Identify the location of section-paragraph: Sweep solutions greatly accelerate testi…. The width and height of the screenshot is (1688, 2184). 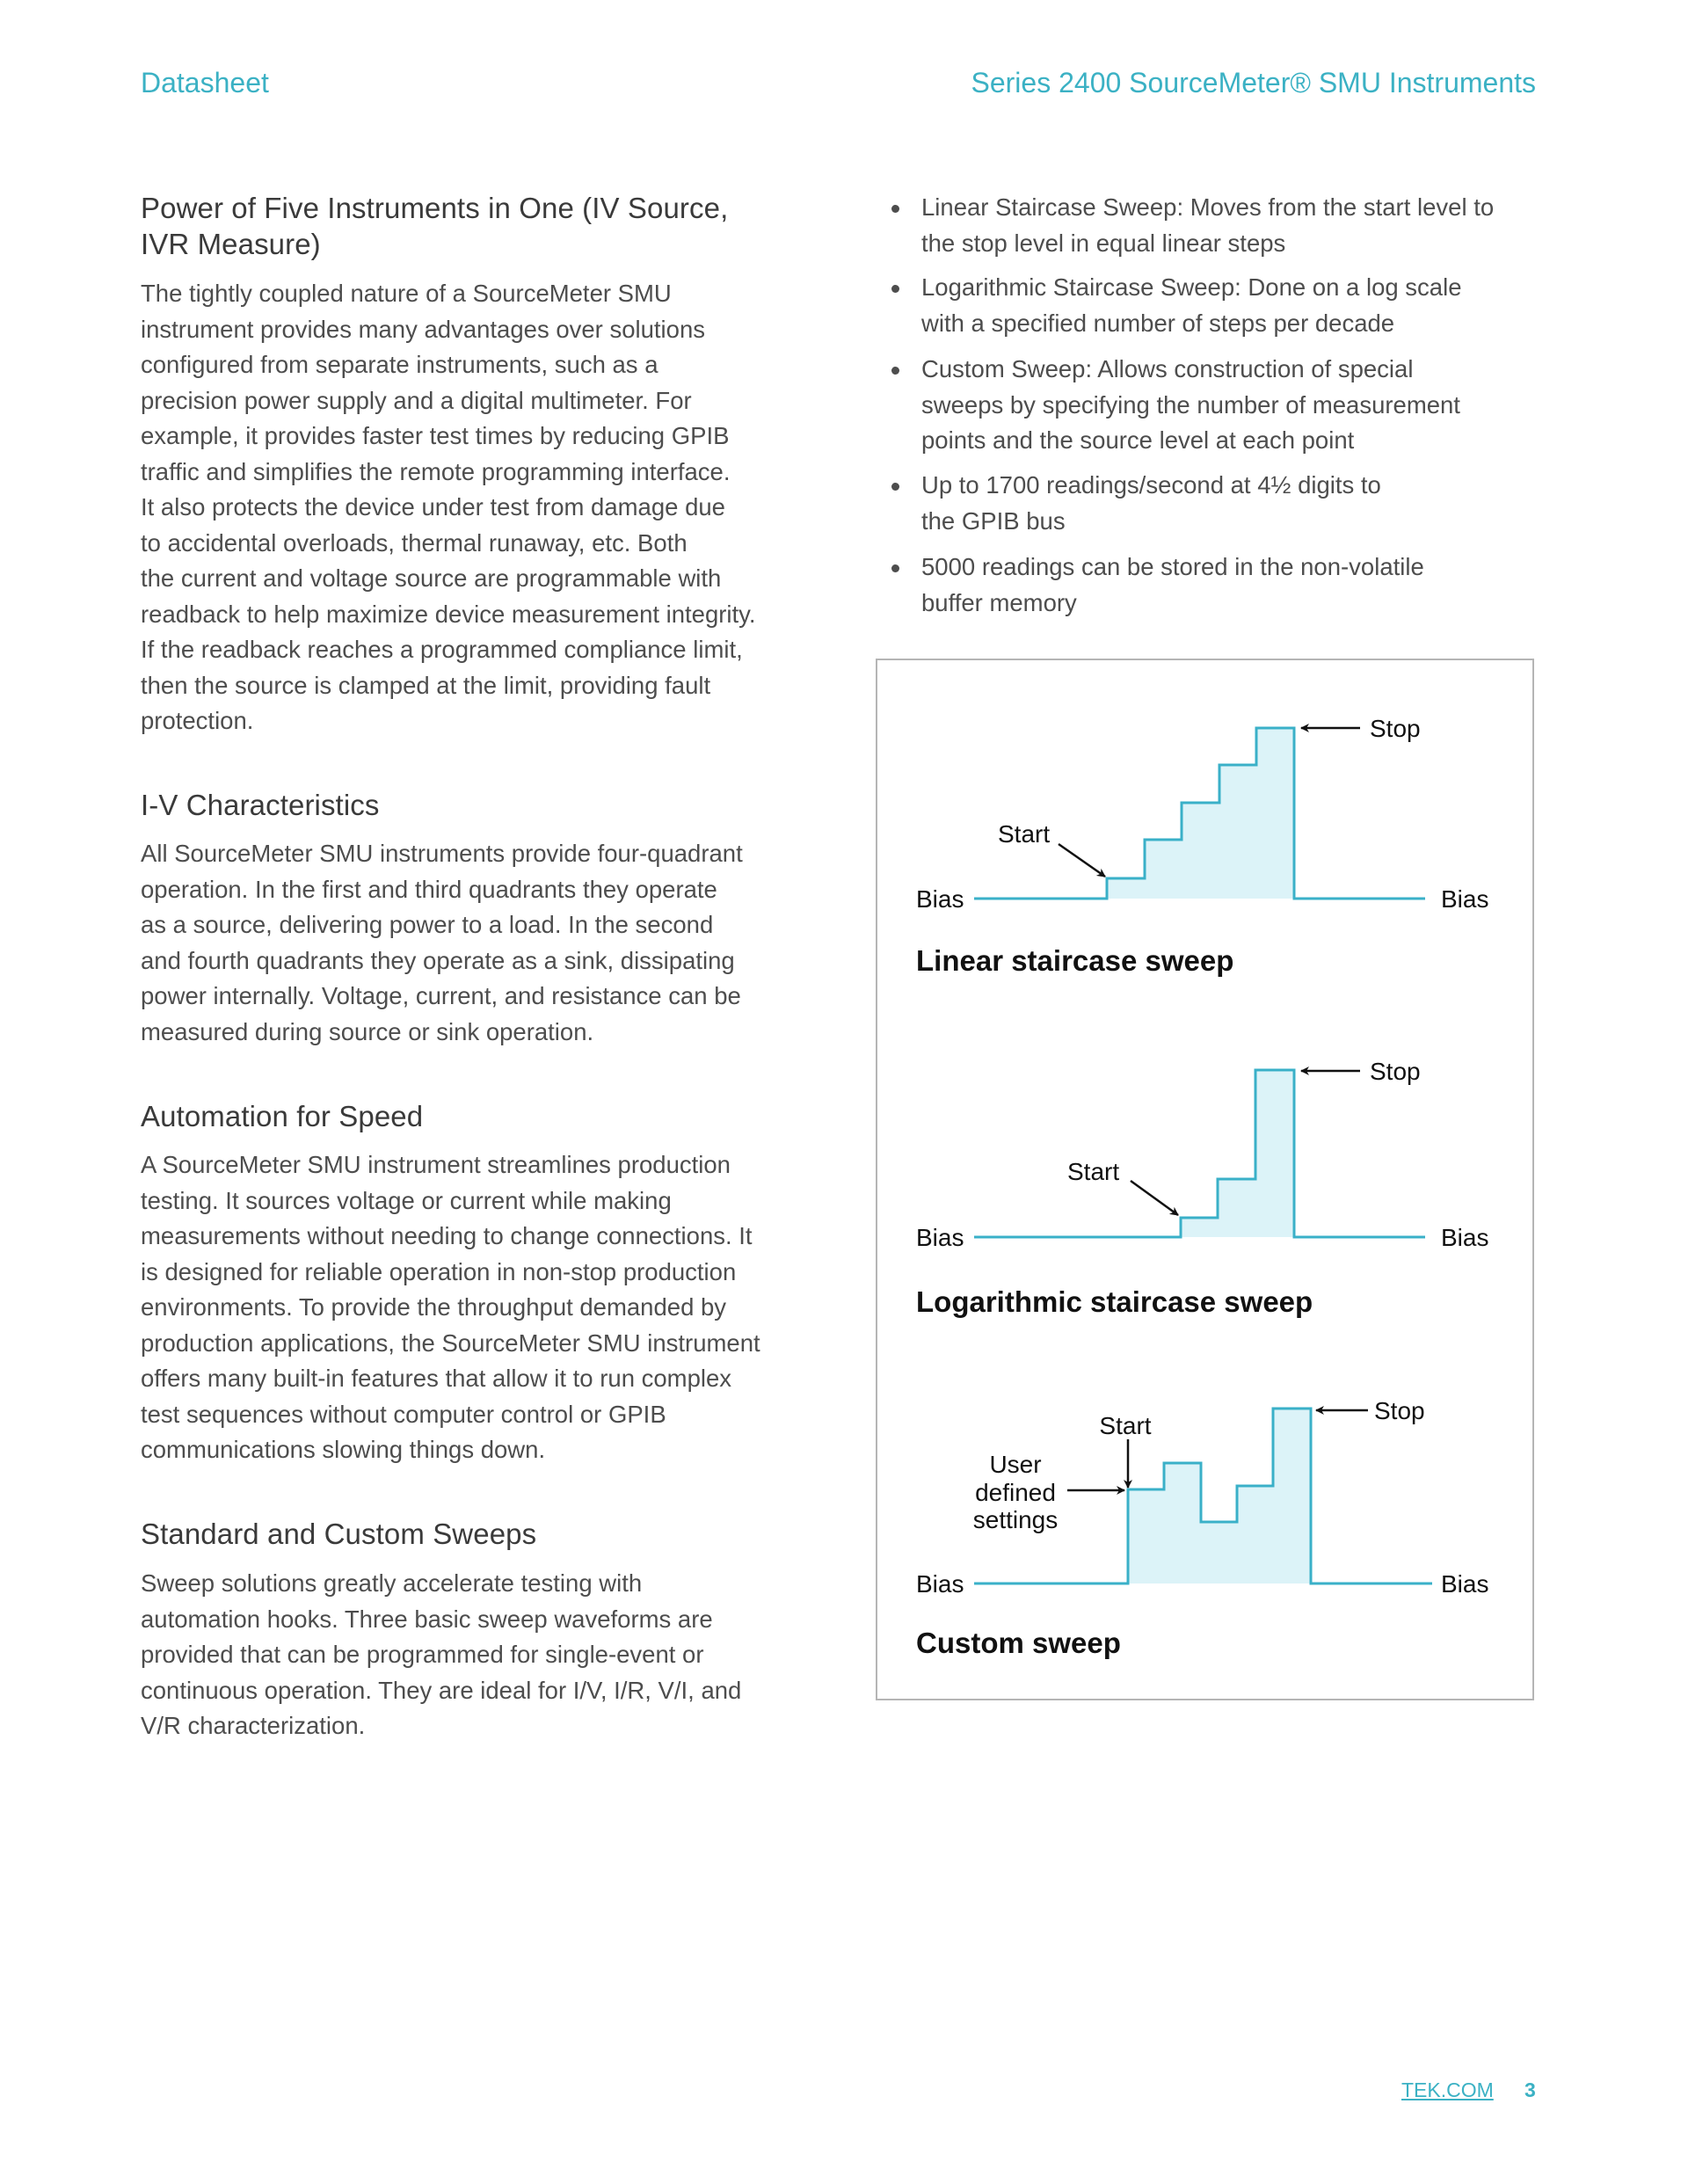
(441, 1655).